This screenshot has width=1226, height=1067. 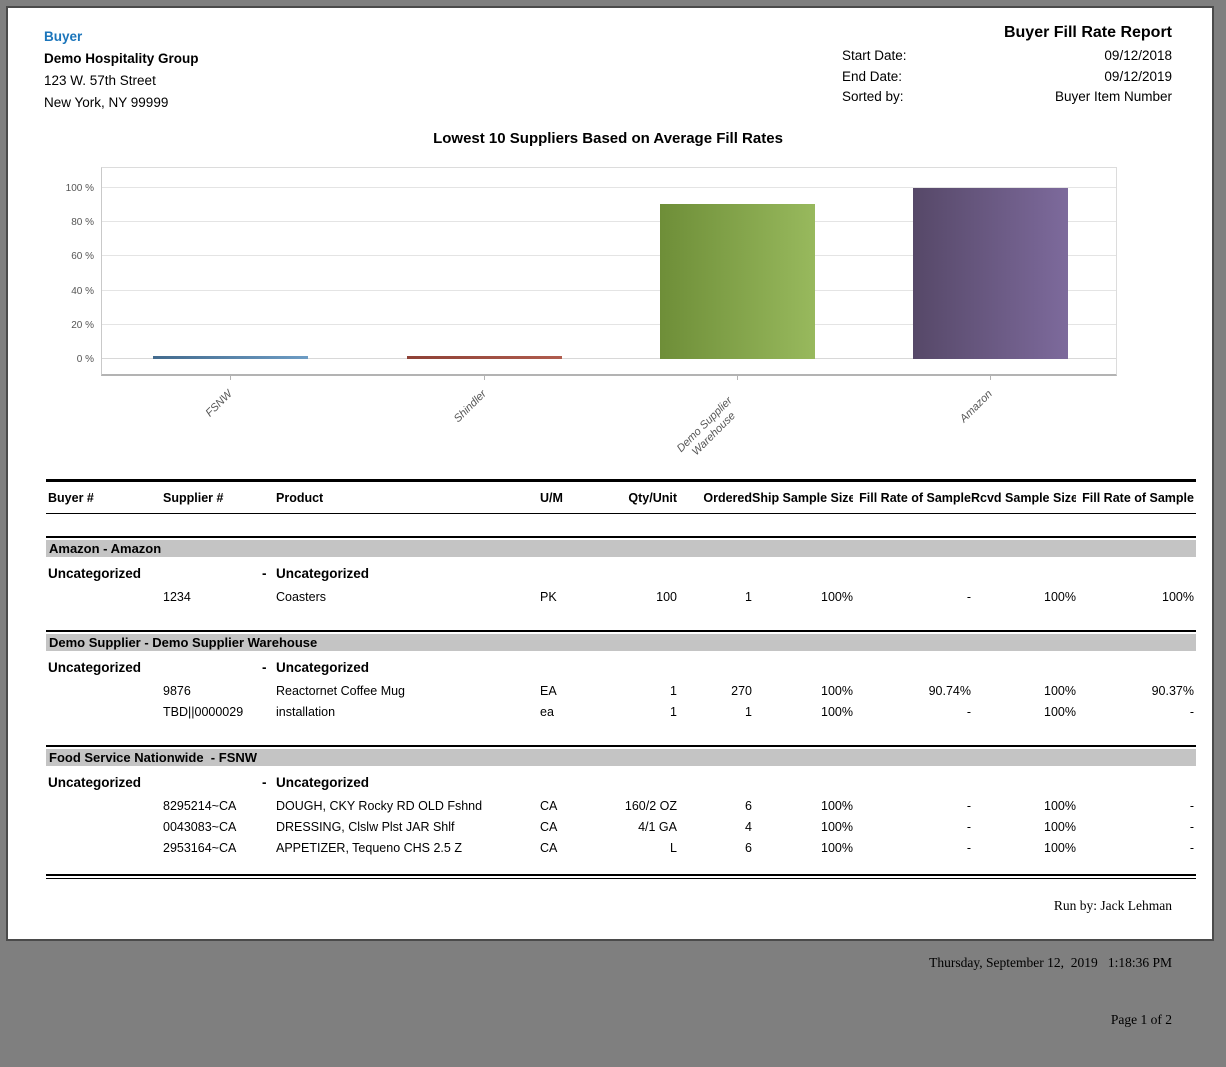 What do you see at coordinates (976, 407) in the screenshot?
I see `x-label-amazon: Amazon` at bounding box center [976, 407].